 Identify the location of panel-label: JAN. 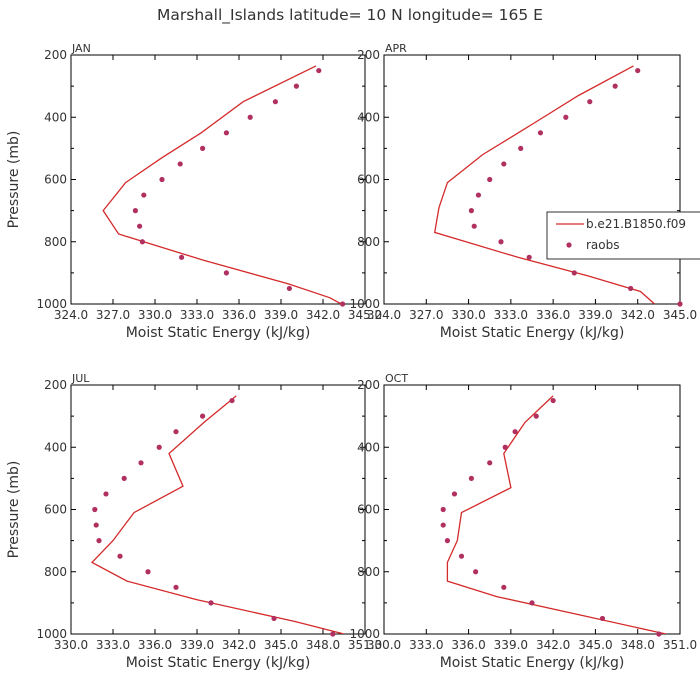
(81, 48).